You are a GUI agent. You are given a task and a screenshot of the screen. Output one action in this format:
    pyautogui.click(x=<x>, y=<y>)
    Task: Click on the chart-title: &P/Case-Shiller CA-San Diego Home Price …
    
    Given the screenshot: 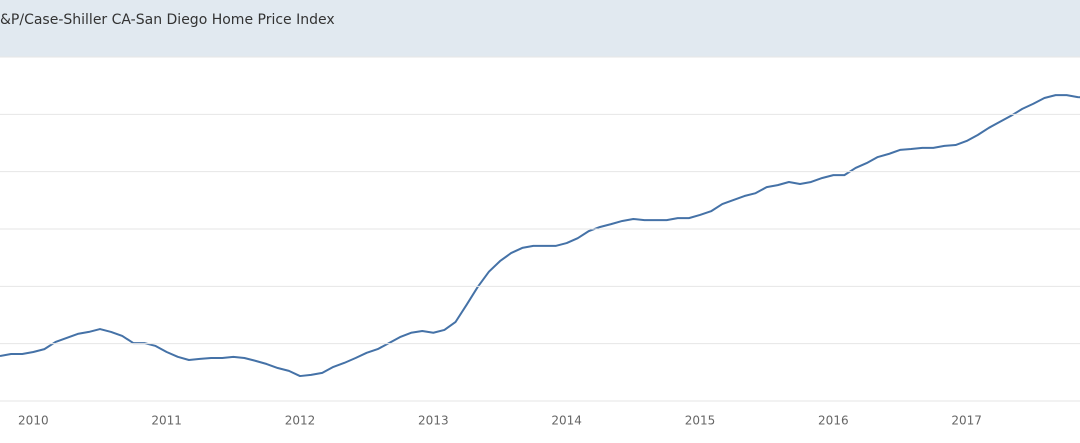 What is the action you would take?
    pyautogui.click(x=167, y=20)
    